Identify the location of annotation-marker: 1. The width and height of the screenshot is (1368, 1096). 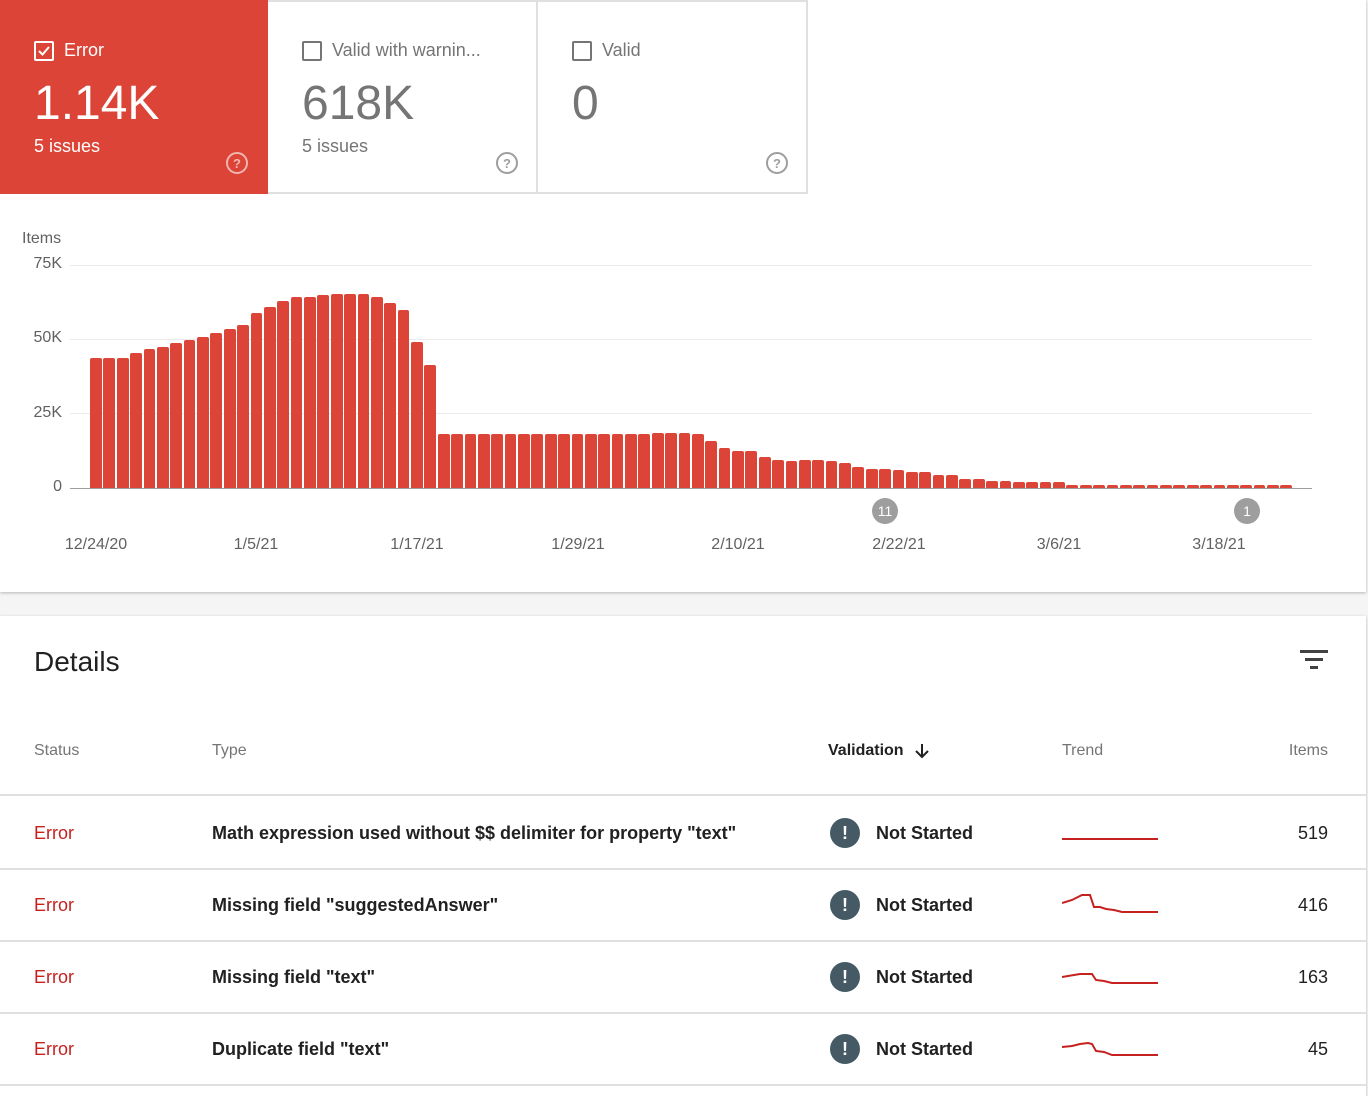
(1247, 511).